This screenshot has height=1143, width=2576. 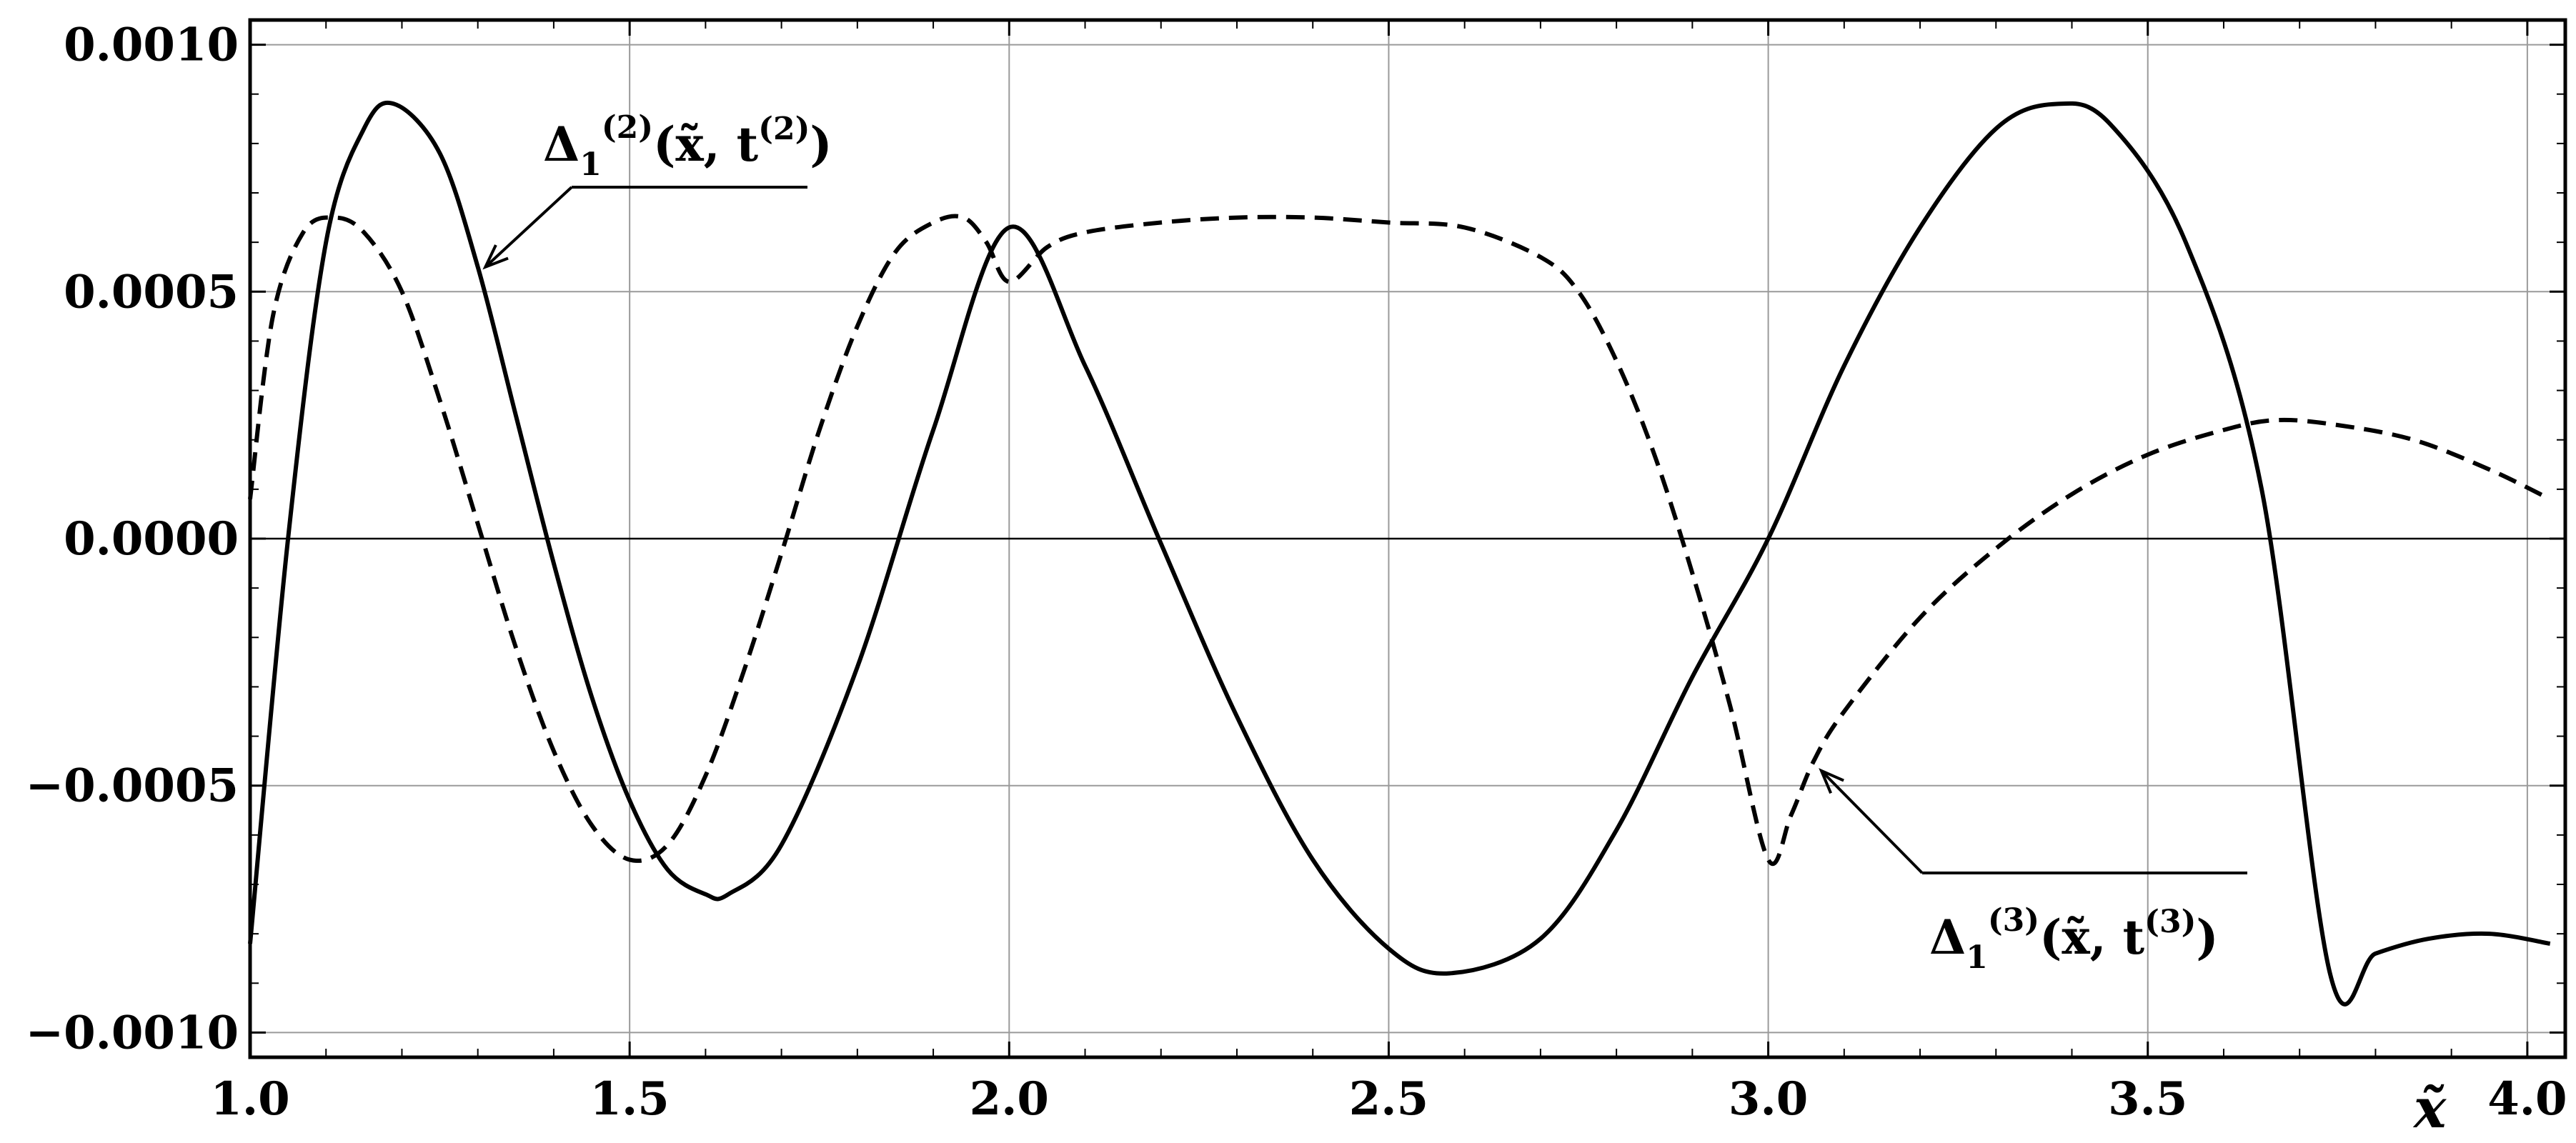 I want to click on x-axis-label: x̃, so click(x=2429, y=1108).